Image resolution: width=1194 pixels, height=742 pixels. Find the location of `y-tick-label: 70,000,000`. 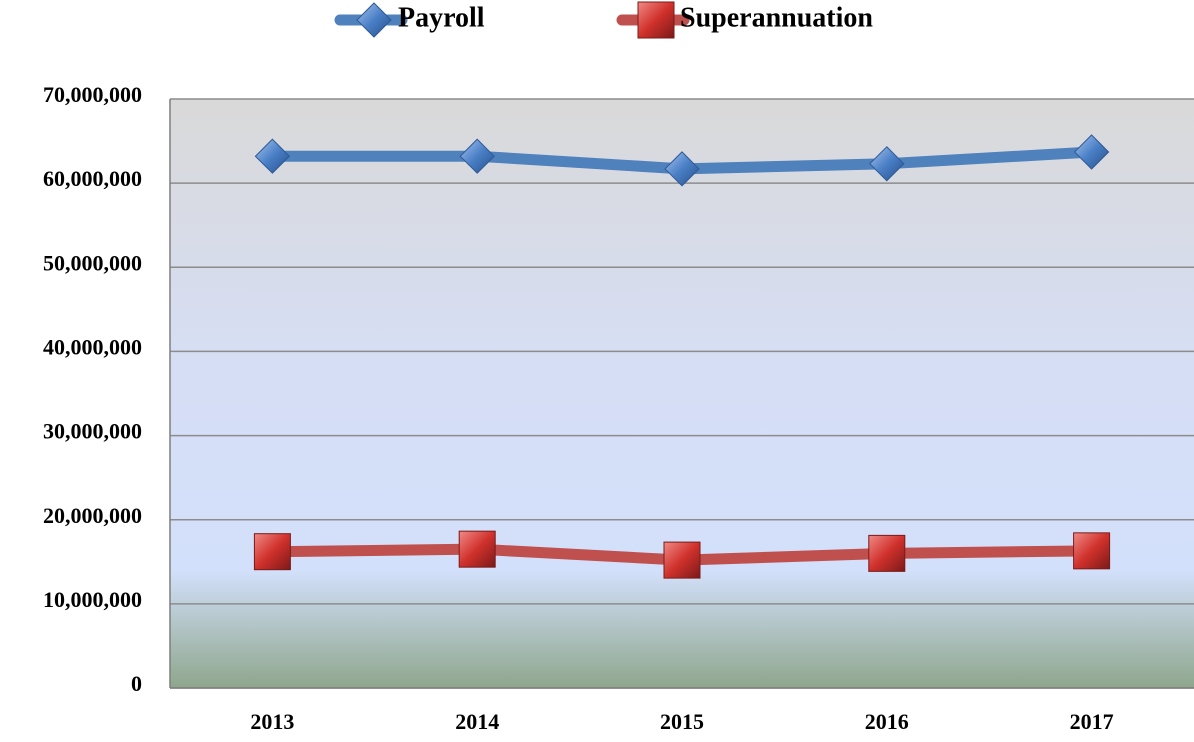

y-tick-label: 70,000,000 is located at coordinates (92, 94).